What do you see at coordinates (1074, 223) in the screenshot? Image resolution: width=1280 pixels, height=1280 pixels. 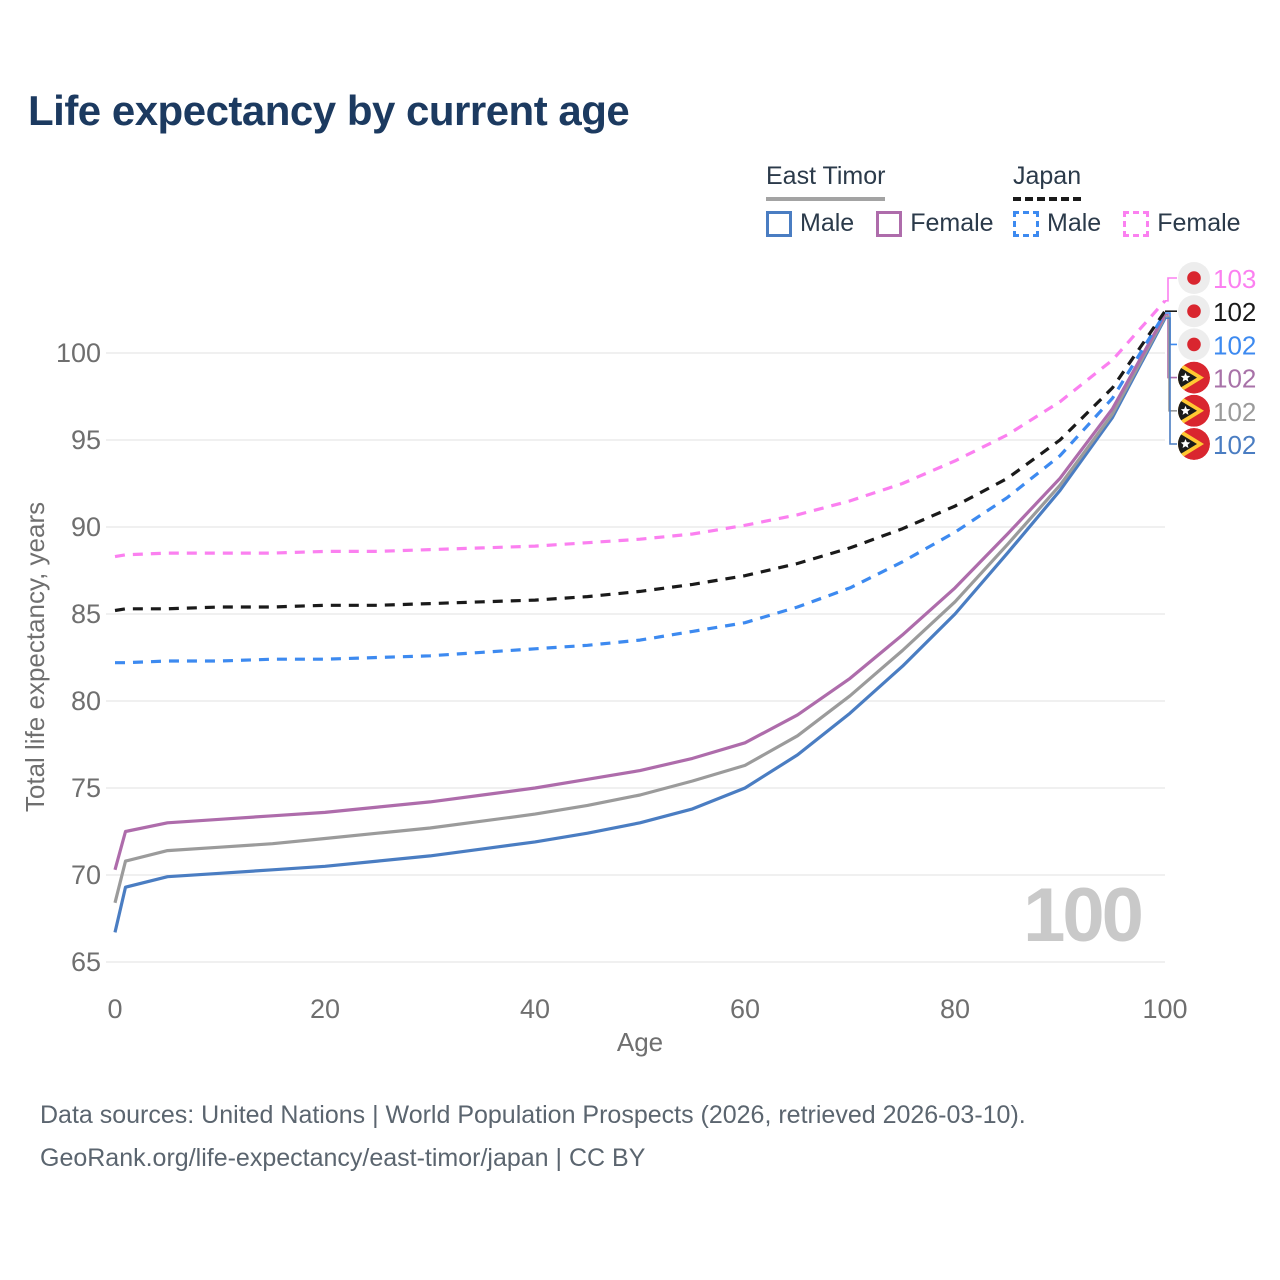 I see `legend-label-japan-male: Male` at bounding box center [1074, 223].